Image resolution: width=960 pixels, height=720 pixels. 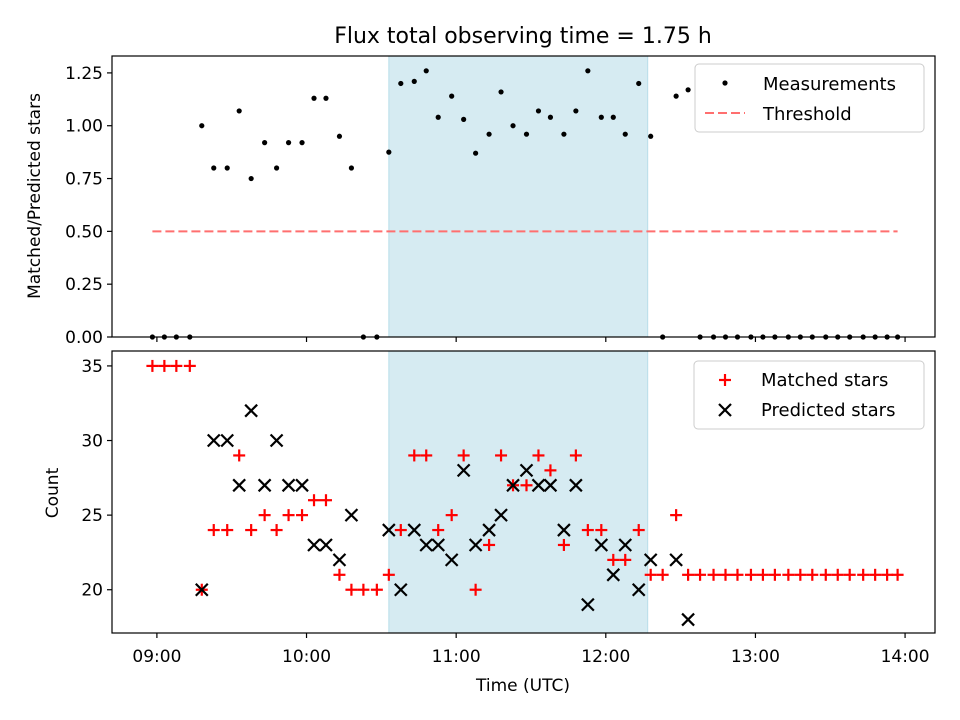 I want to click on top-y-tick-label: 1.25, so click(x=84, y=74).